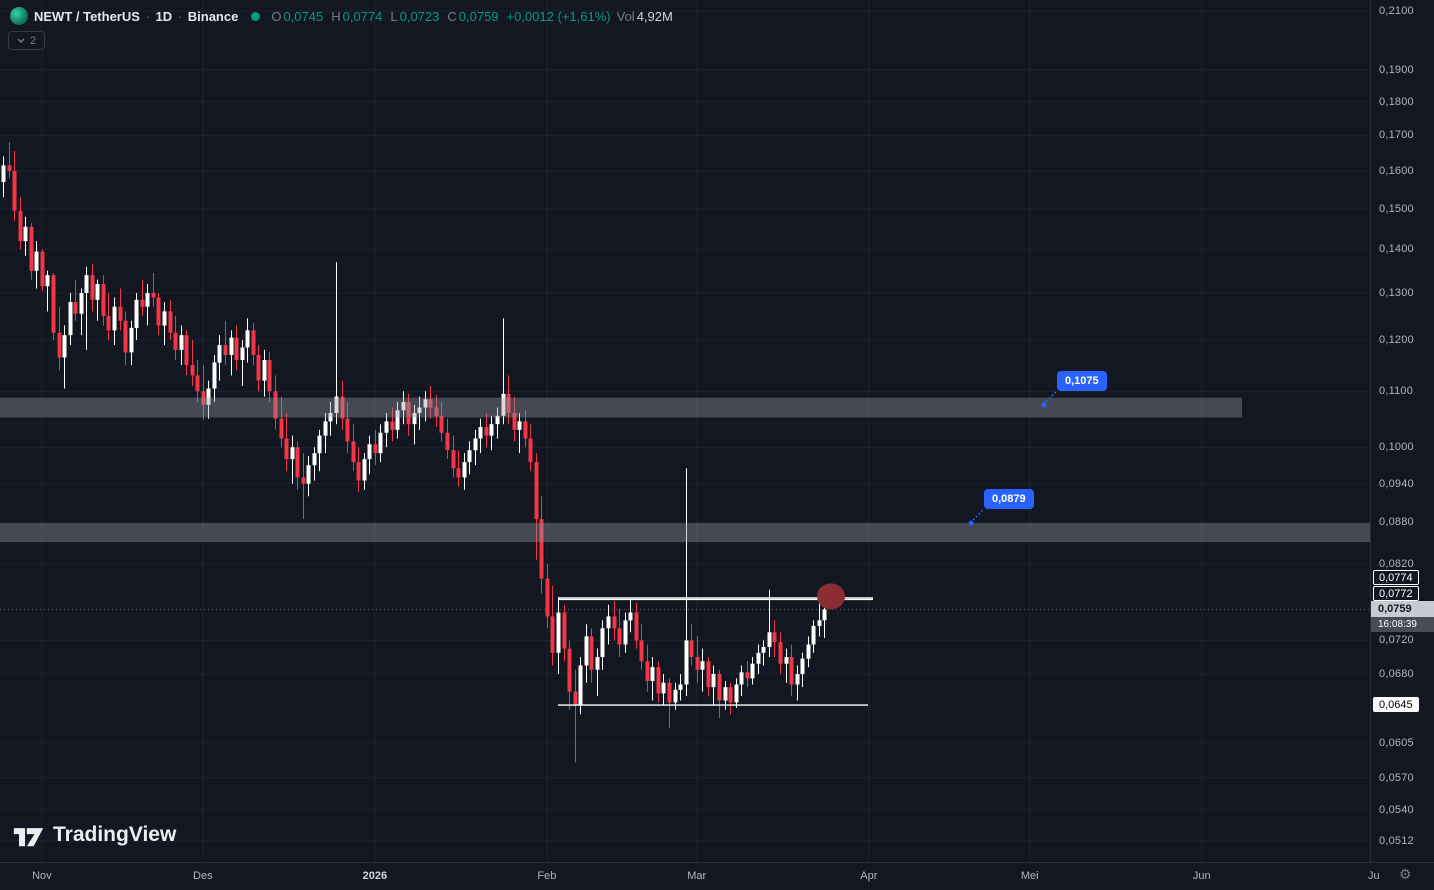 The width and height of the screenshot is (1434, 890). What do you see at coordinates (375, 876) in the screenshot?
I see `time-tick-label: 2026` at bounding box center [375, 876].